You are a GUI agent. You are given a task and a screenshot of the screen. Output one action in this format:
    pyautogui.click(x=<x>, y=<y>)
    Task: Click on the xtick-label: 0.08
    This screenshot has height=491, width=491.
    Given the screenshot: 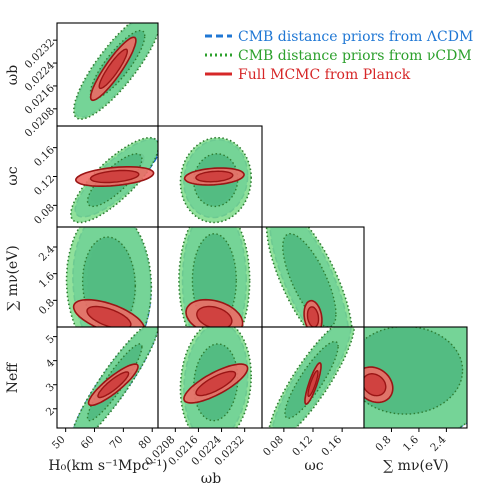 What is the action you would take?
    pyautogui.click(x=273, y=446)
    